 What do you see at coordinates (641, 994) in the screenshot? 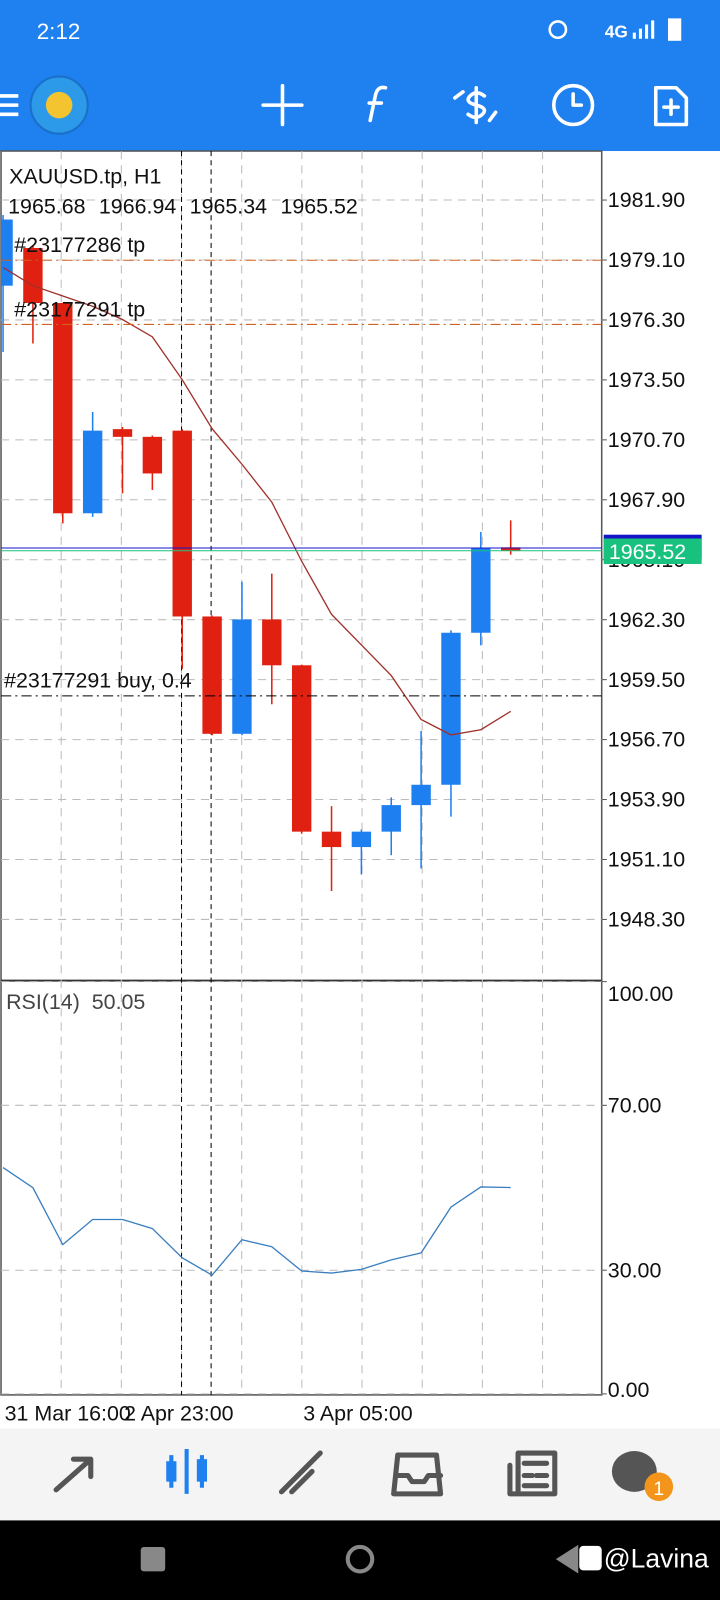
I see `y-tick-label: 100.00` at bounding box center [641, 994].